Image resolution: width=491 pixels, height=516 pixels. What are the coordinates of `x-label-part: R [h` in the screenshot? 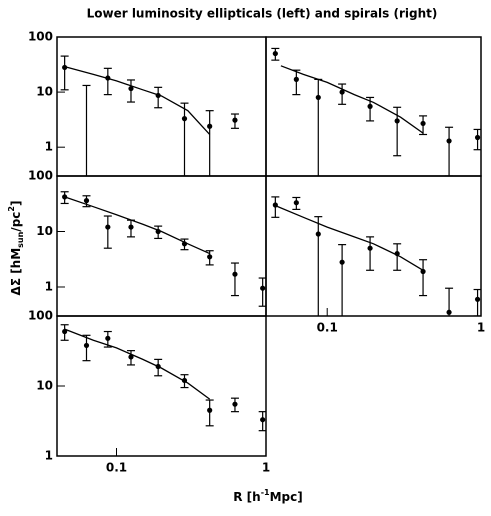 It's located at (246, 497).